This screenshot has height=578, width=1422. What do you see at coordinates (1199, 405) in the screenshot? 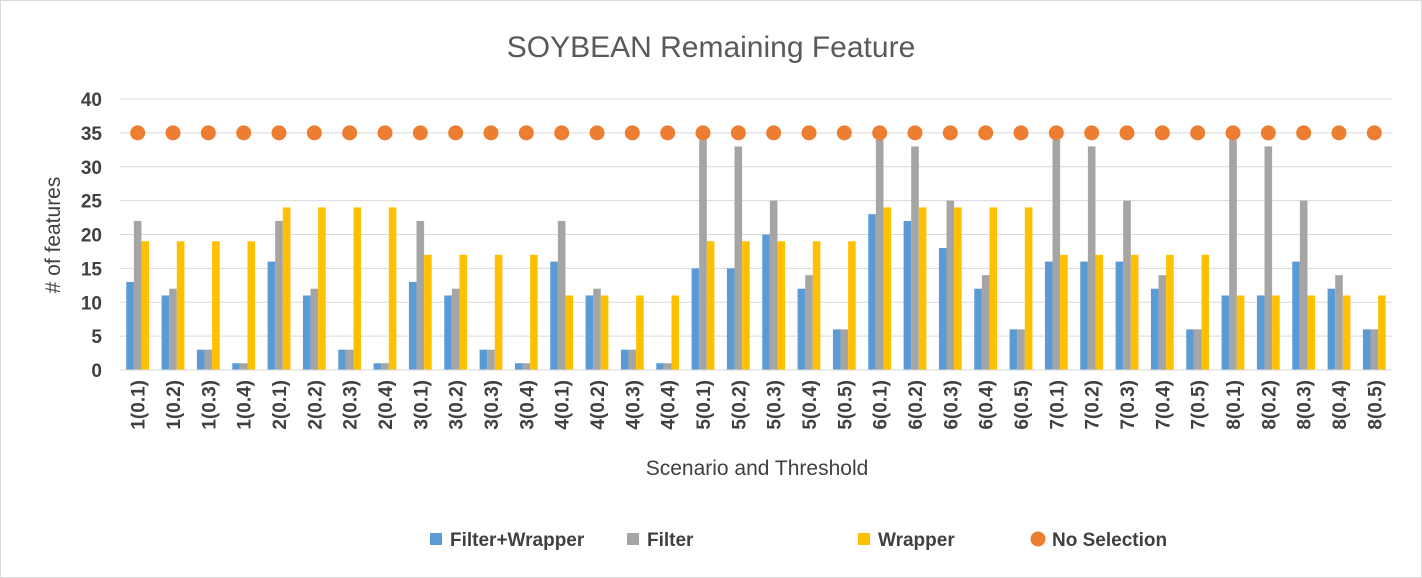
I see `x-tick-label: 7(0.5)` at bounding box center [1199, 405].